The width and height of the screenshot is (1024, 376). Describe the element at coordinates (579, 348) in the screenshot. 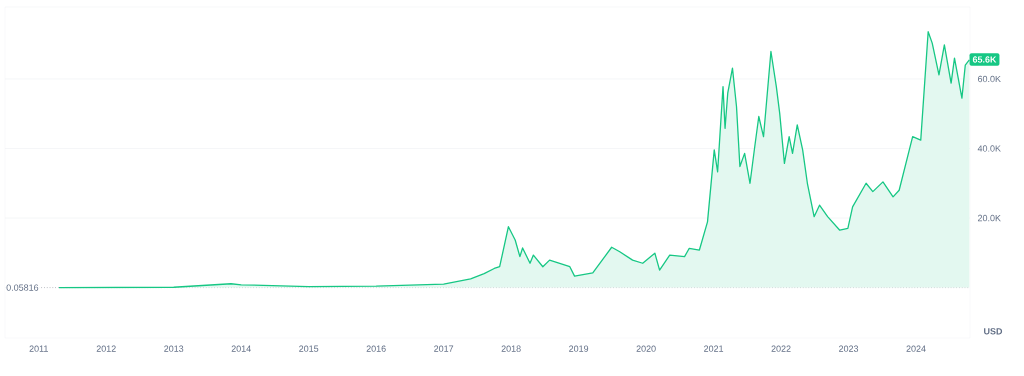

I see `x-tick-label: 2019` at that location.